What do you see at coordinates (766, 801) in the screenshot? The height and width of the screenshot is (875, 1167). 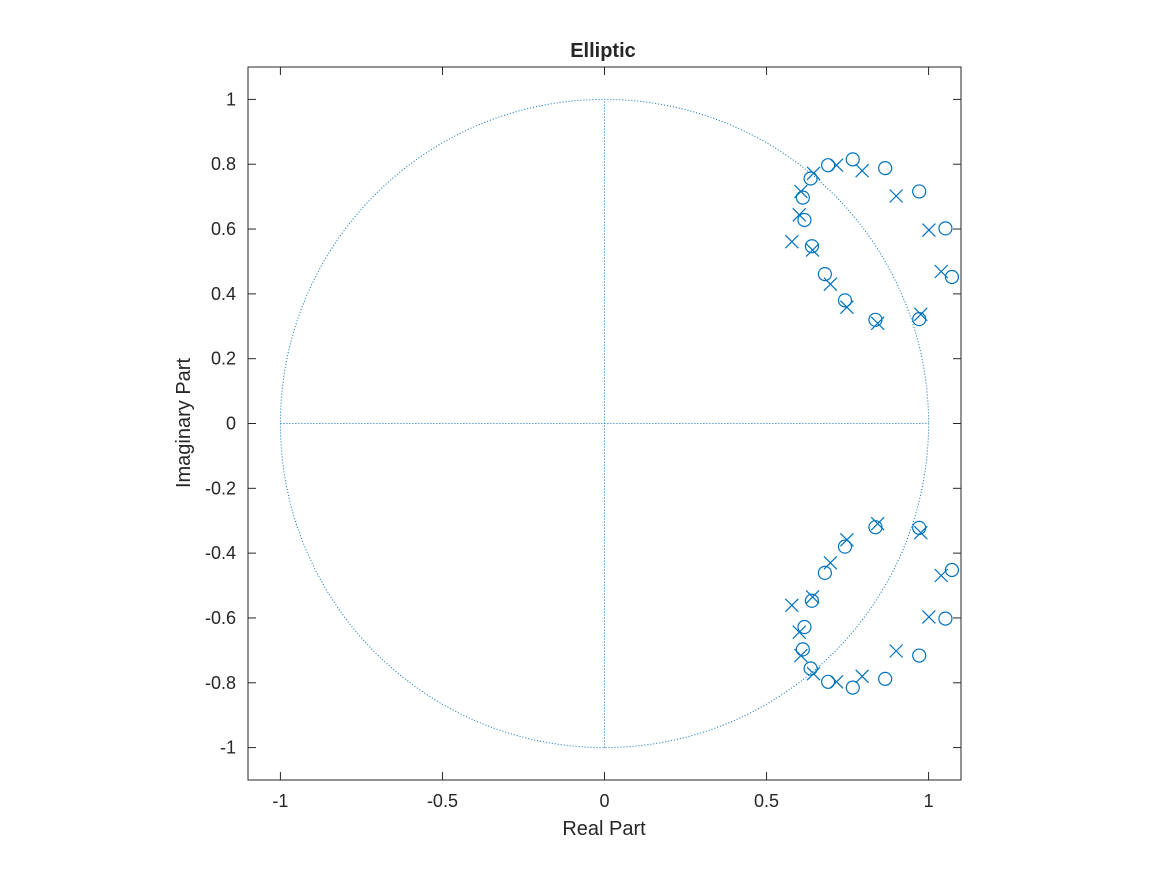 I see `x-tick-label: 0.5` at bounding box center [766, 801].